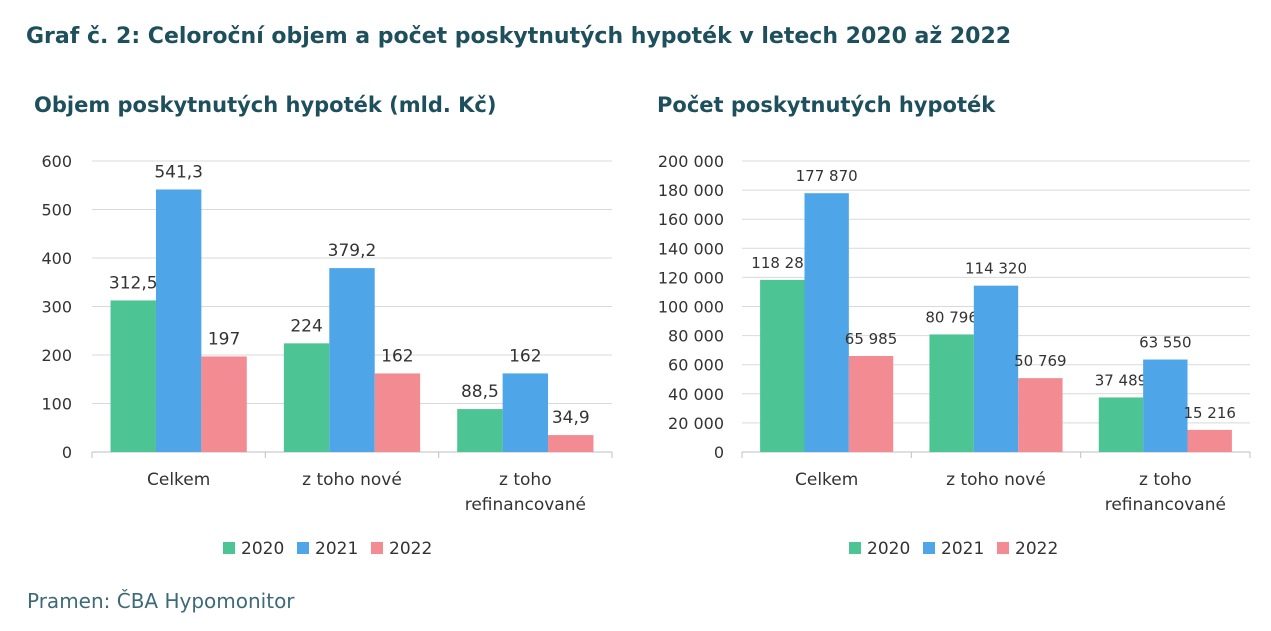 The height and width of the screenshot is (631, 1271). I want to click on chart-title-volume: Objem poskytnutých hypoték (mld. Kč), so click(265, 105).